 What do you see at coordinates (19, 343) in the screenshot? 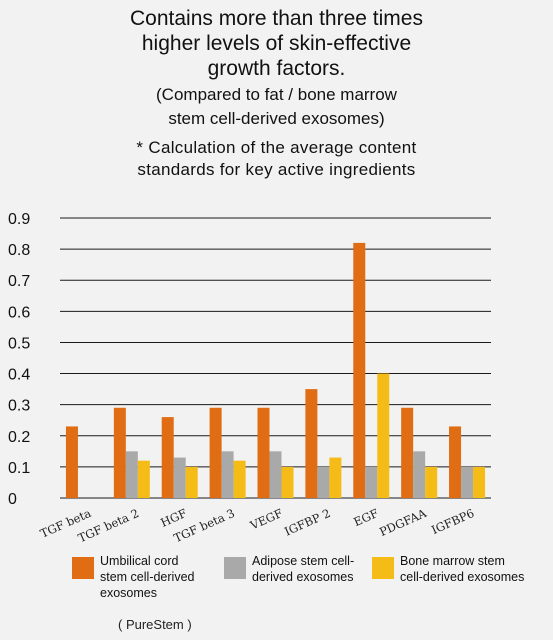
I see `y-tick-label: 0.5` at bounding box center [19, 343].